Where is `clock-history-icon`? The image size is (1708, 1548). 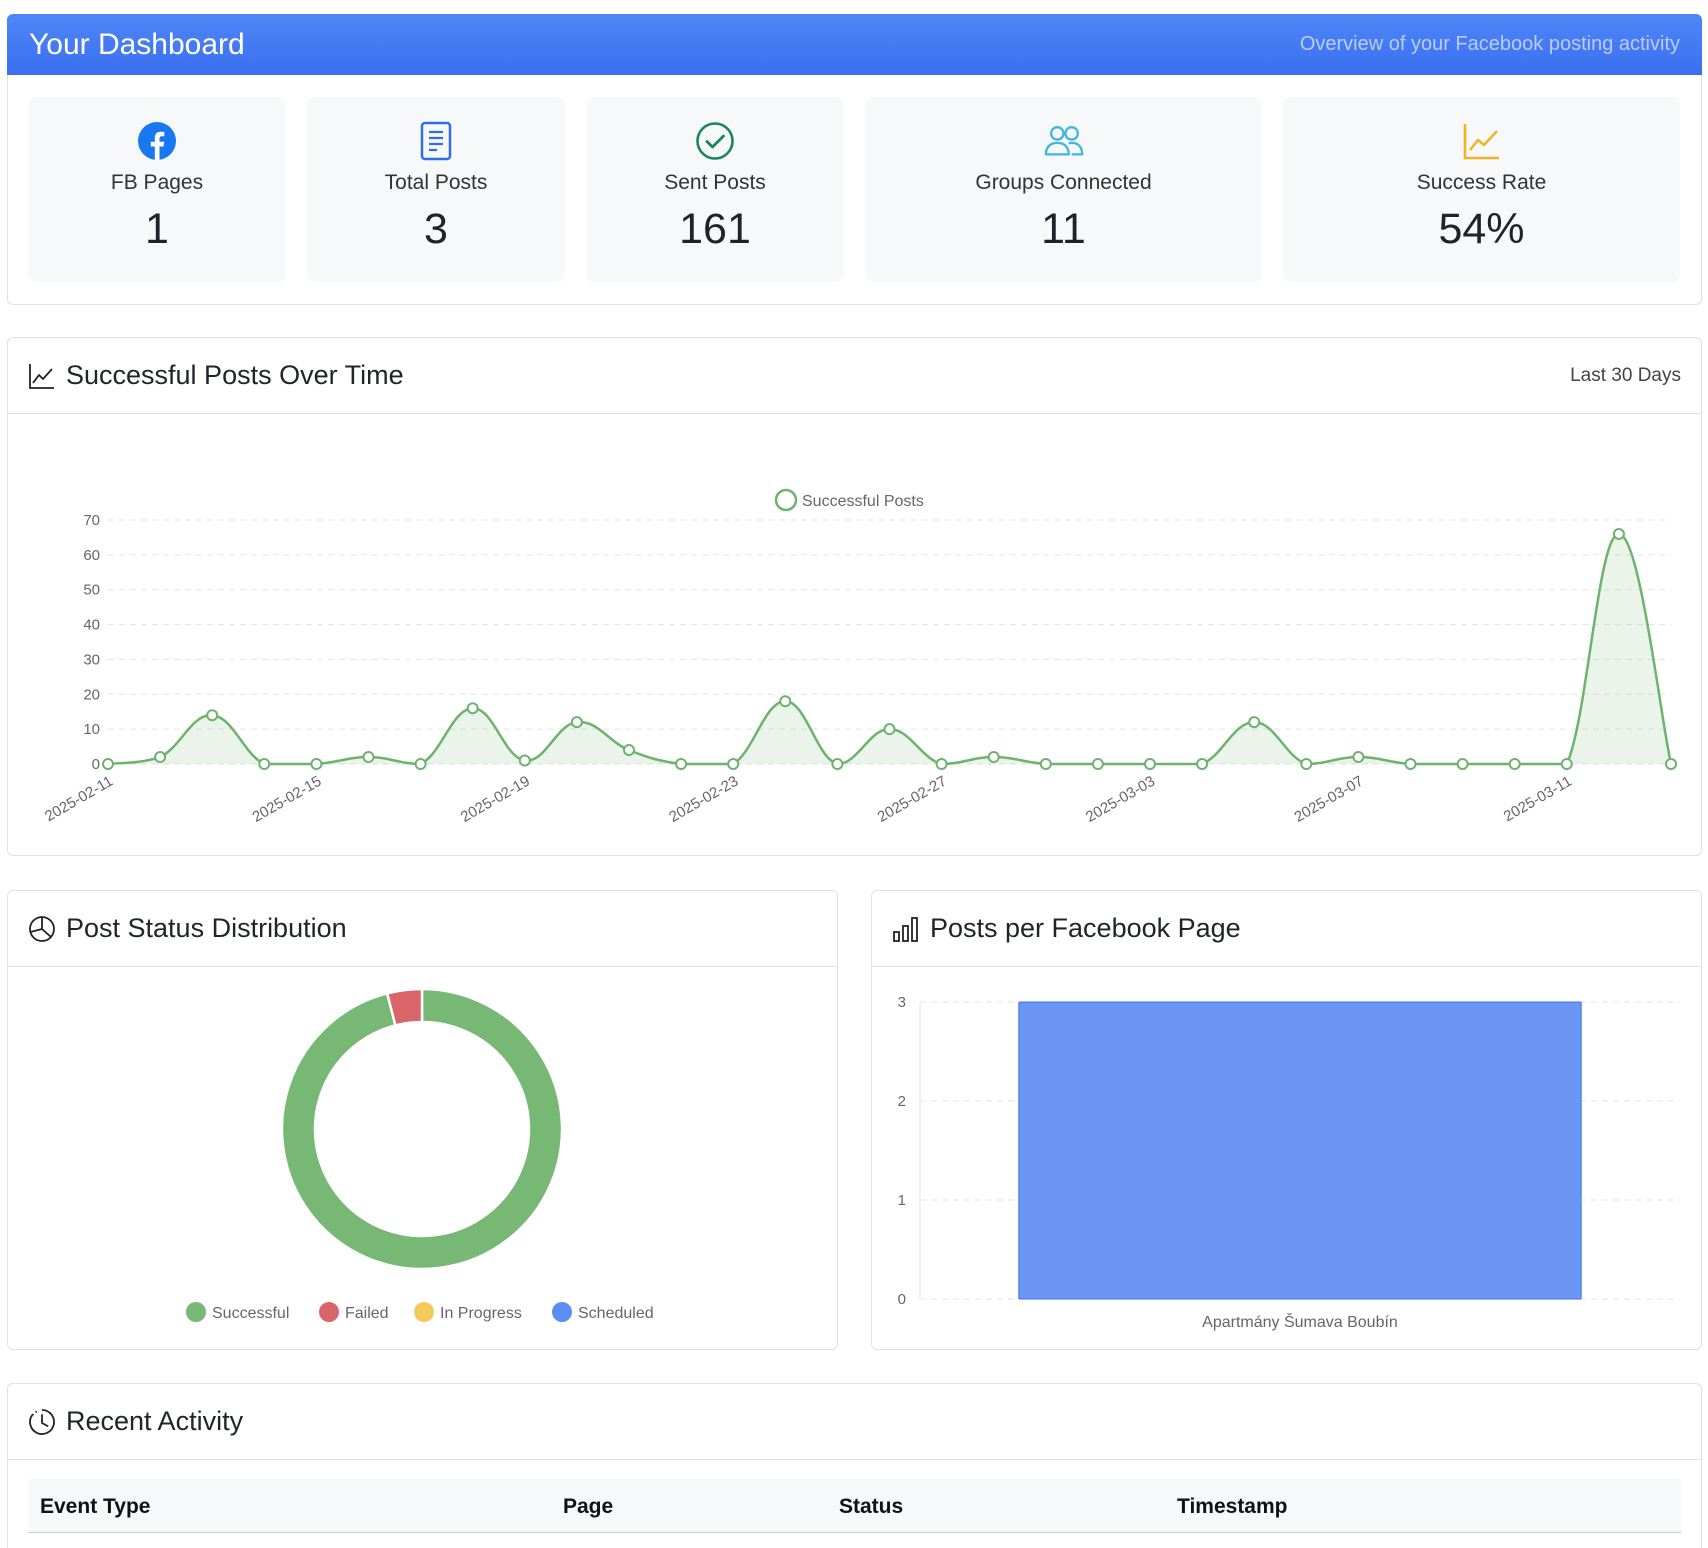
clock-history-icon is located at coordinates (42, 1421).